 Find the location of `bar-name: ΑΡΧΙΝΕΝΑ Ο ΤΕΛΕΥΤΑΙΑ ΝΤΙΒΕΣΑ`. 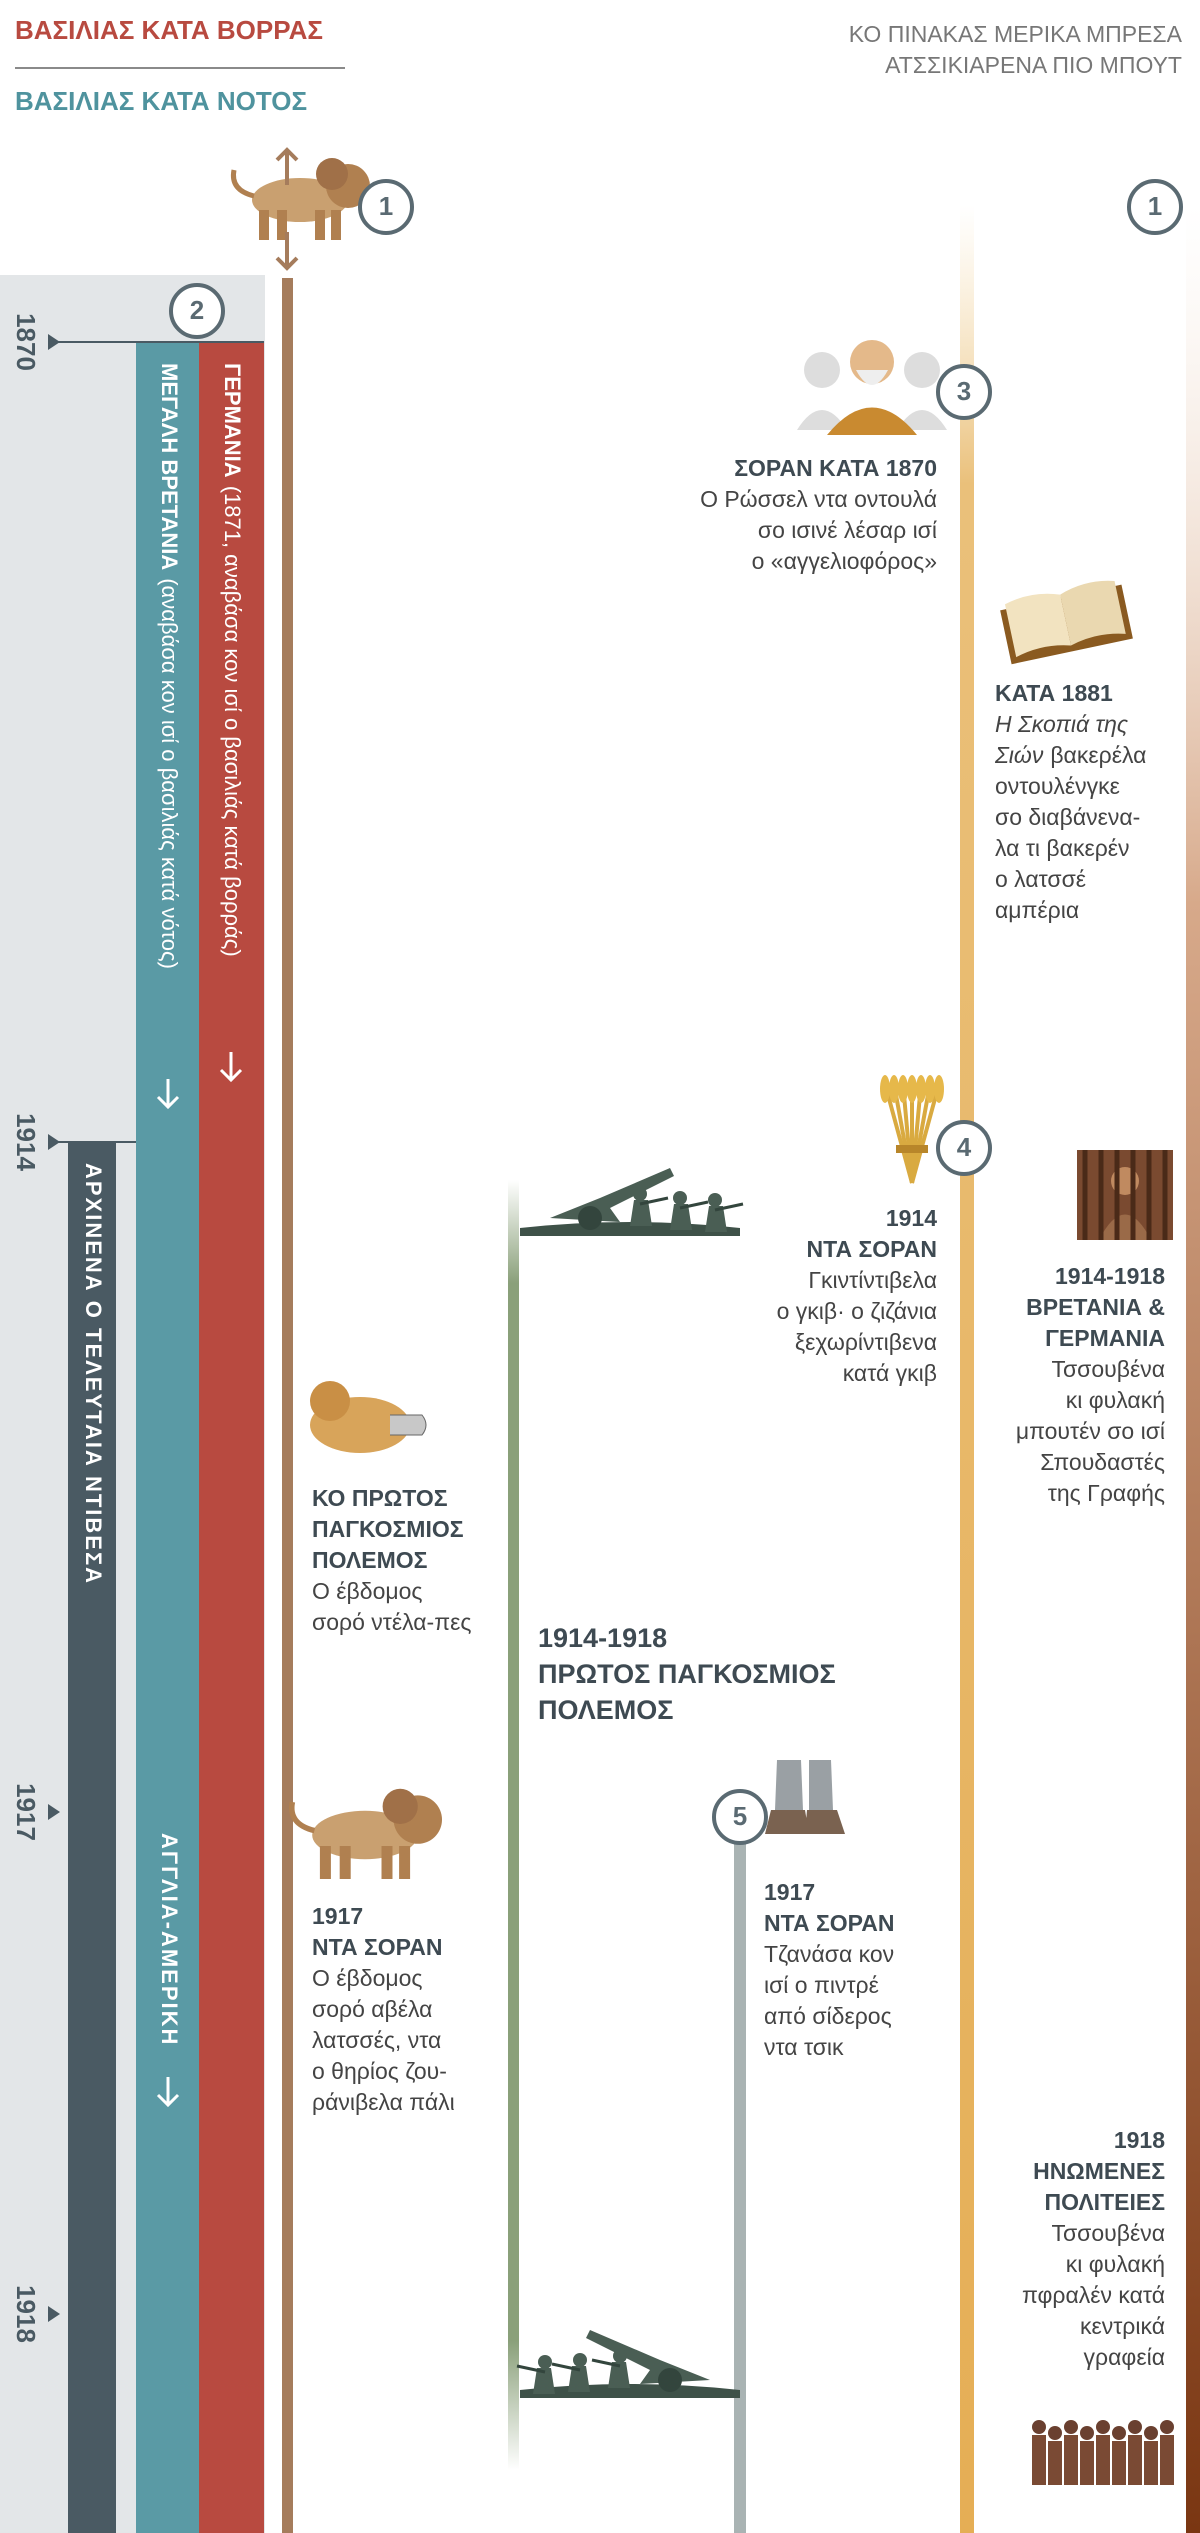

bar-name: ΑΡΧΙΝΕΝΑ Ο ΤΕΛΕΥΤΑΙΑ ΝΤΙΒΕΣΑ is located at coordinates (93, 1374).